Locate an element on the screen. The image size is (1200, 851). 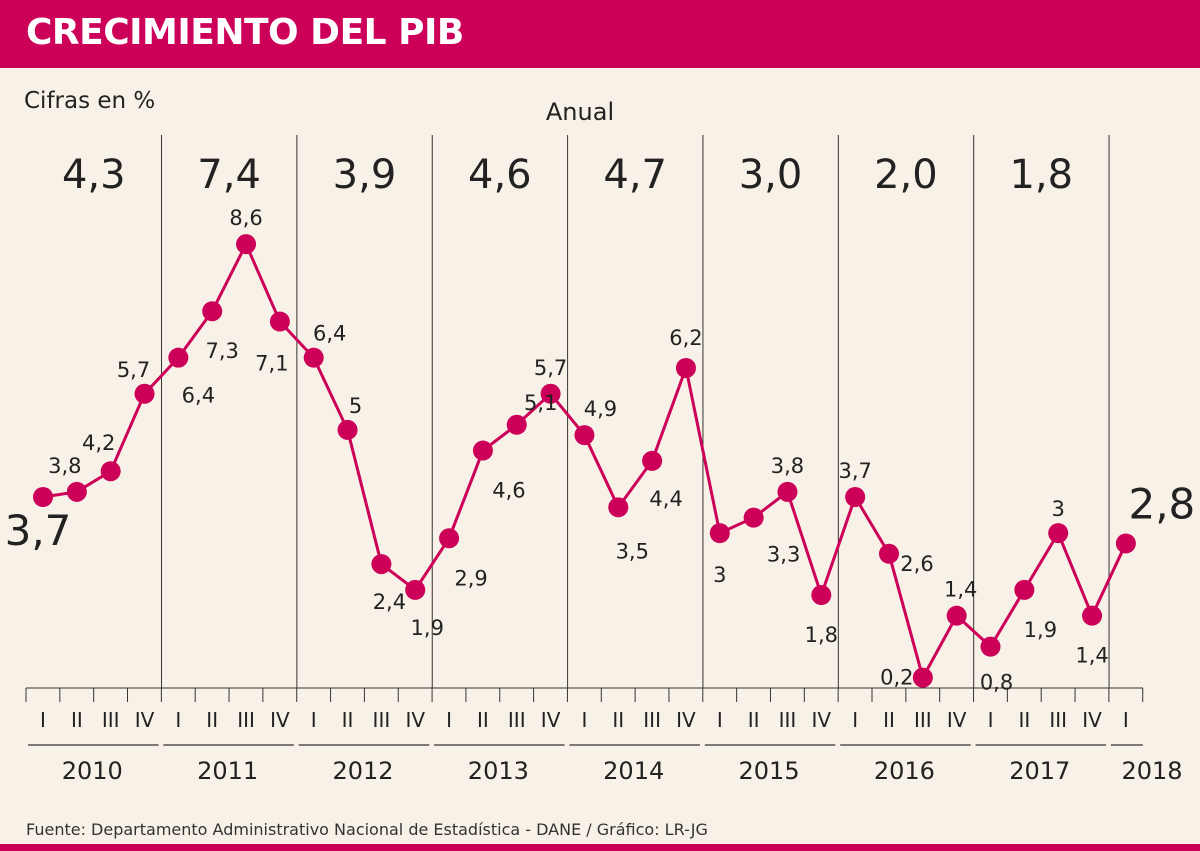
header-band: CRECIMIENTO DEL PIB is located at coordinates (600, 34).